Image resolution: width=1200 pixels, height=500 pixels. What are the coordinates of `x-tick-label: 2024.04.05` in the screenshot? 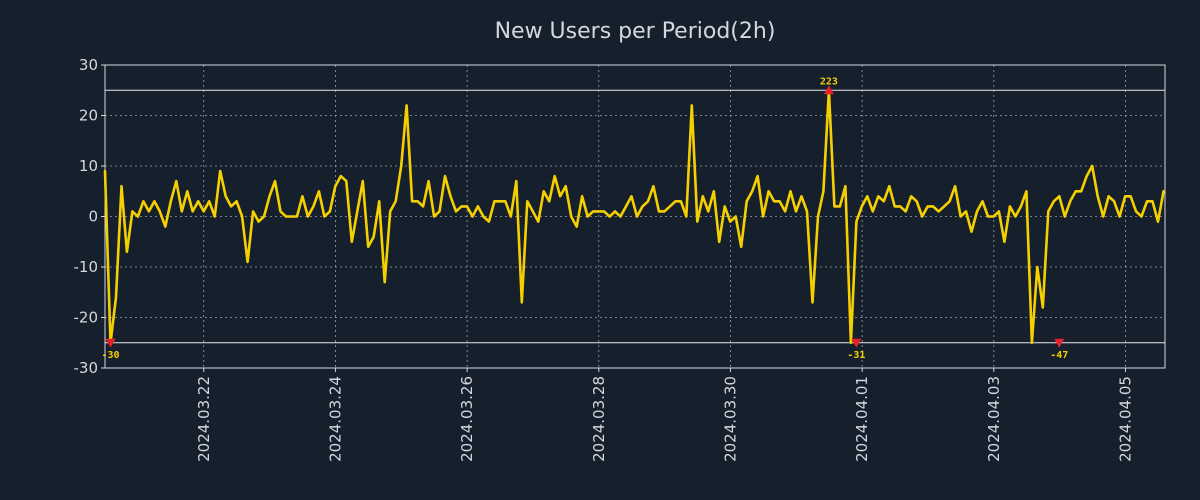 It's located at (1125, 419).